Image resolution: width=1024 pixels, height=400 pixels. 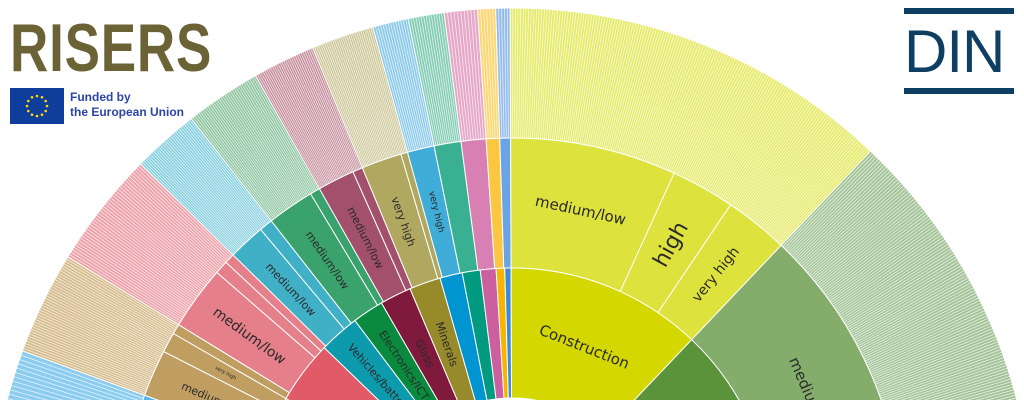 What do you see at coordinates (125, 68) in the screenshot?
I see `risers-logo: RISERS Funded by the European Union` at bounding box center [125, 68].